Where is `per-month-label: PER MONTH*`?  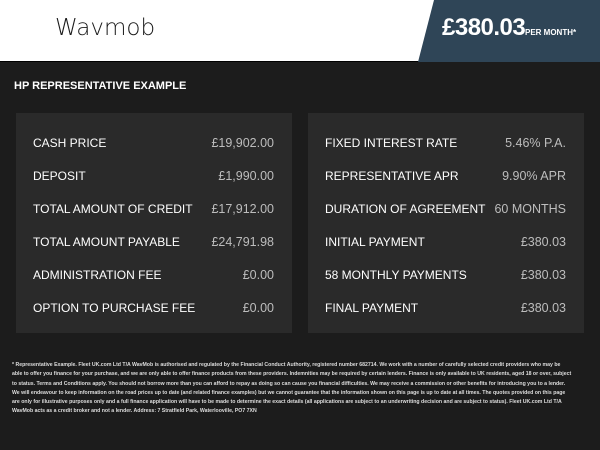 per-month-label: PER MONTH* is located at coordinates (551, 32).